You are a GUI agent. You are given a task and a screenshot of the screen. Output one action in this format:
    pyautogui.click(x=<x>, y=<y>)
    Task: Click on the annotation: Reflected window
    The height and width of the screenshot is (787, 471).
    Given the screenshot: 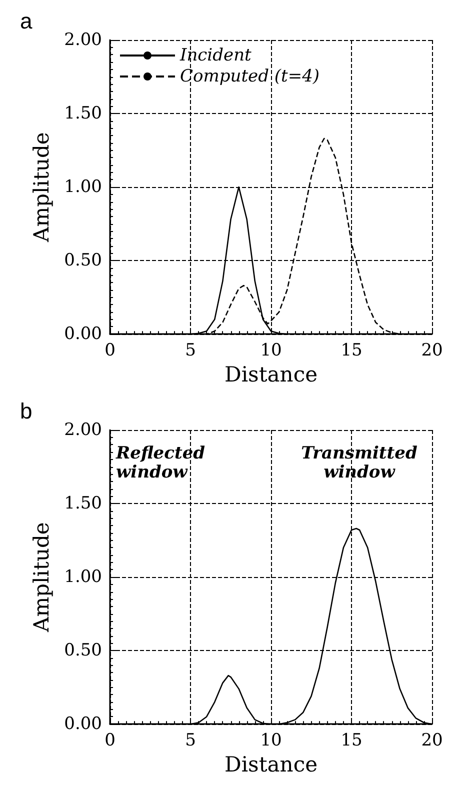 What is the action you would take?
    pyautogui.click(x=160, y=463)
    